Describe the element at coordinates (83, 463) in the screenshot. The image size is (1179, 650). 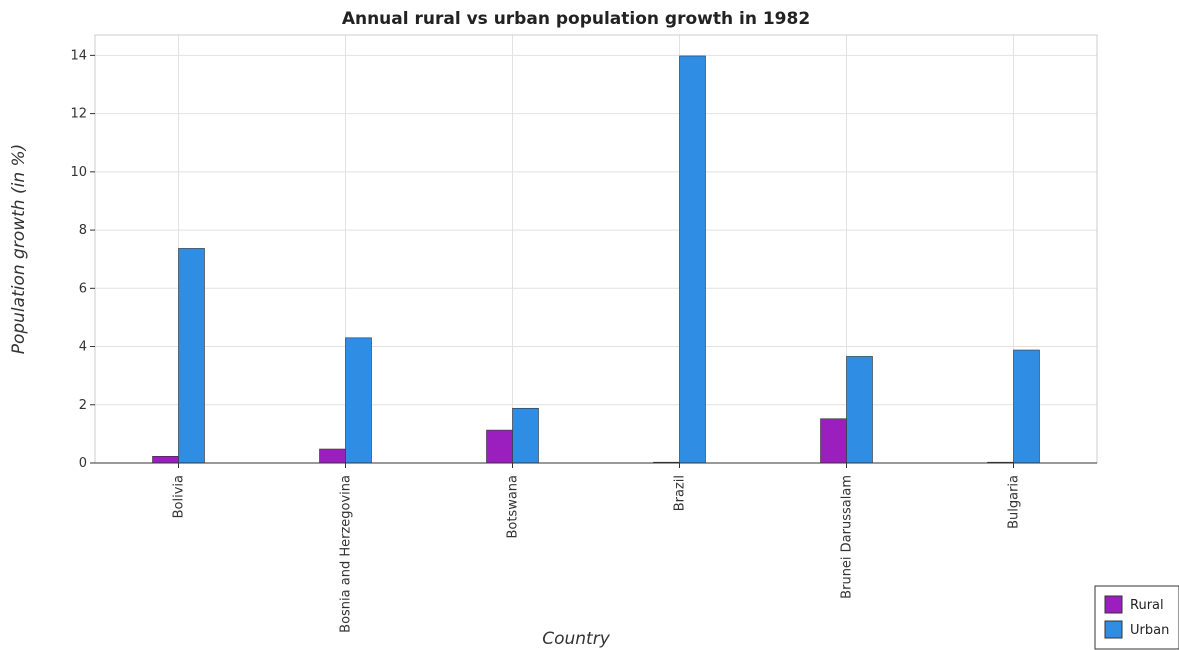
I see `y-tick-label: 0` at that location.